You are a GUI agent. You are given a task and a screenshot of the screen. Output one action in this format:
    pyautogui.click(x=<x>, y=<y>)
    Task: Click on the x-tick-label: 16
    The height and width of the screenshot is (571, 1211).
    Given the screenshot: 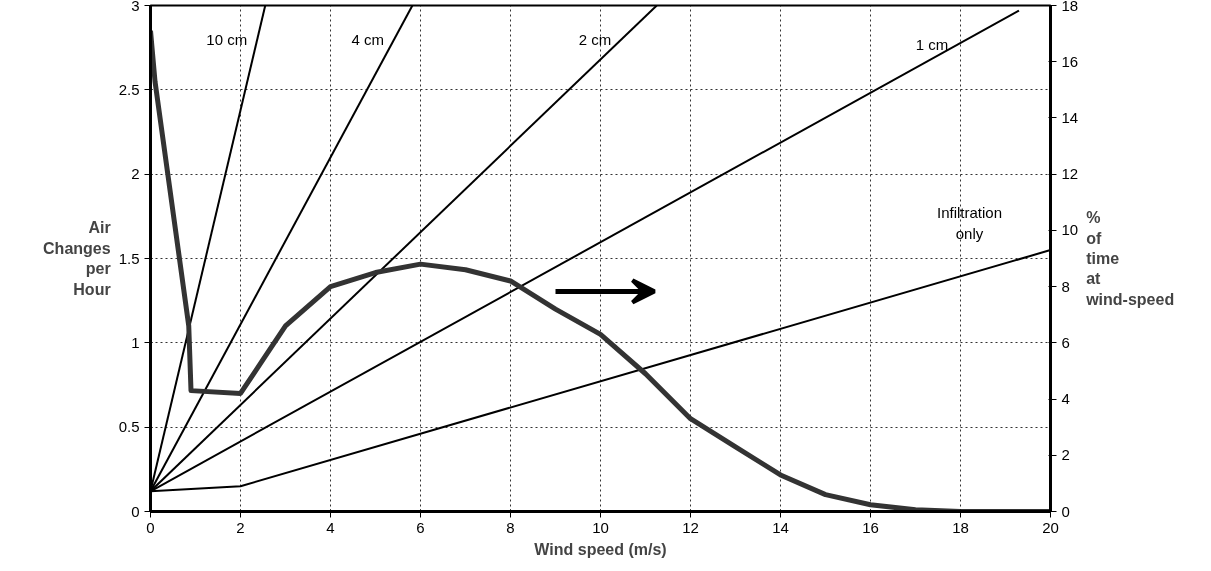 What is the action you would take?
    pyautogui.click(x=870, y=527)
    